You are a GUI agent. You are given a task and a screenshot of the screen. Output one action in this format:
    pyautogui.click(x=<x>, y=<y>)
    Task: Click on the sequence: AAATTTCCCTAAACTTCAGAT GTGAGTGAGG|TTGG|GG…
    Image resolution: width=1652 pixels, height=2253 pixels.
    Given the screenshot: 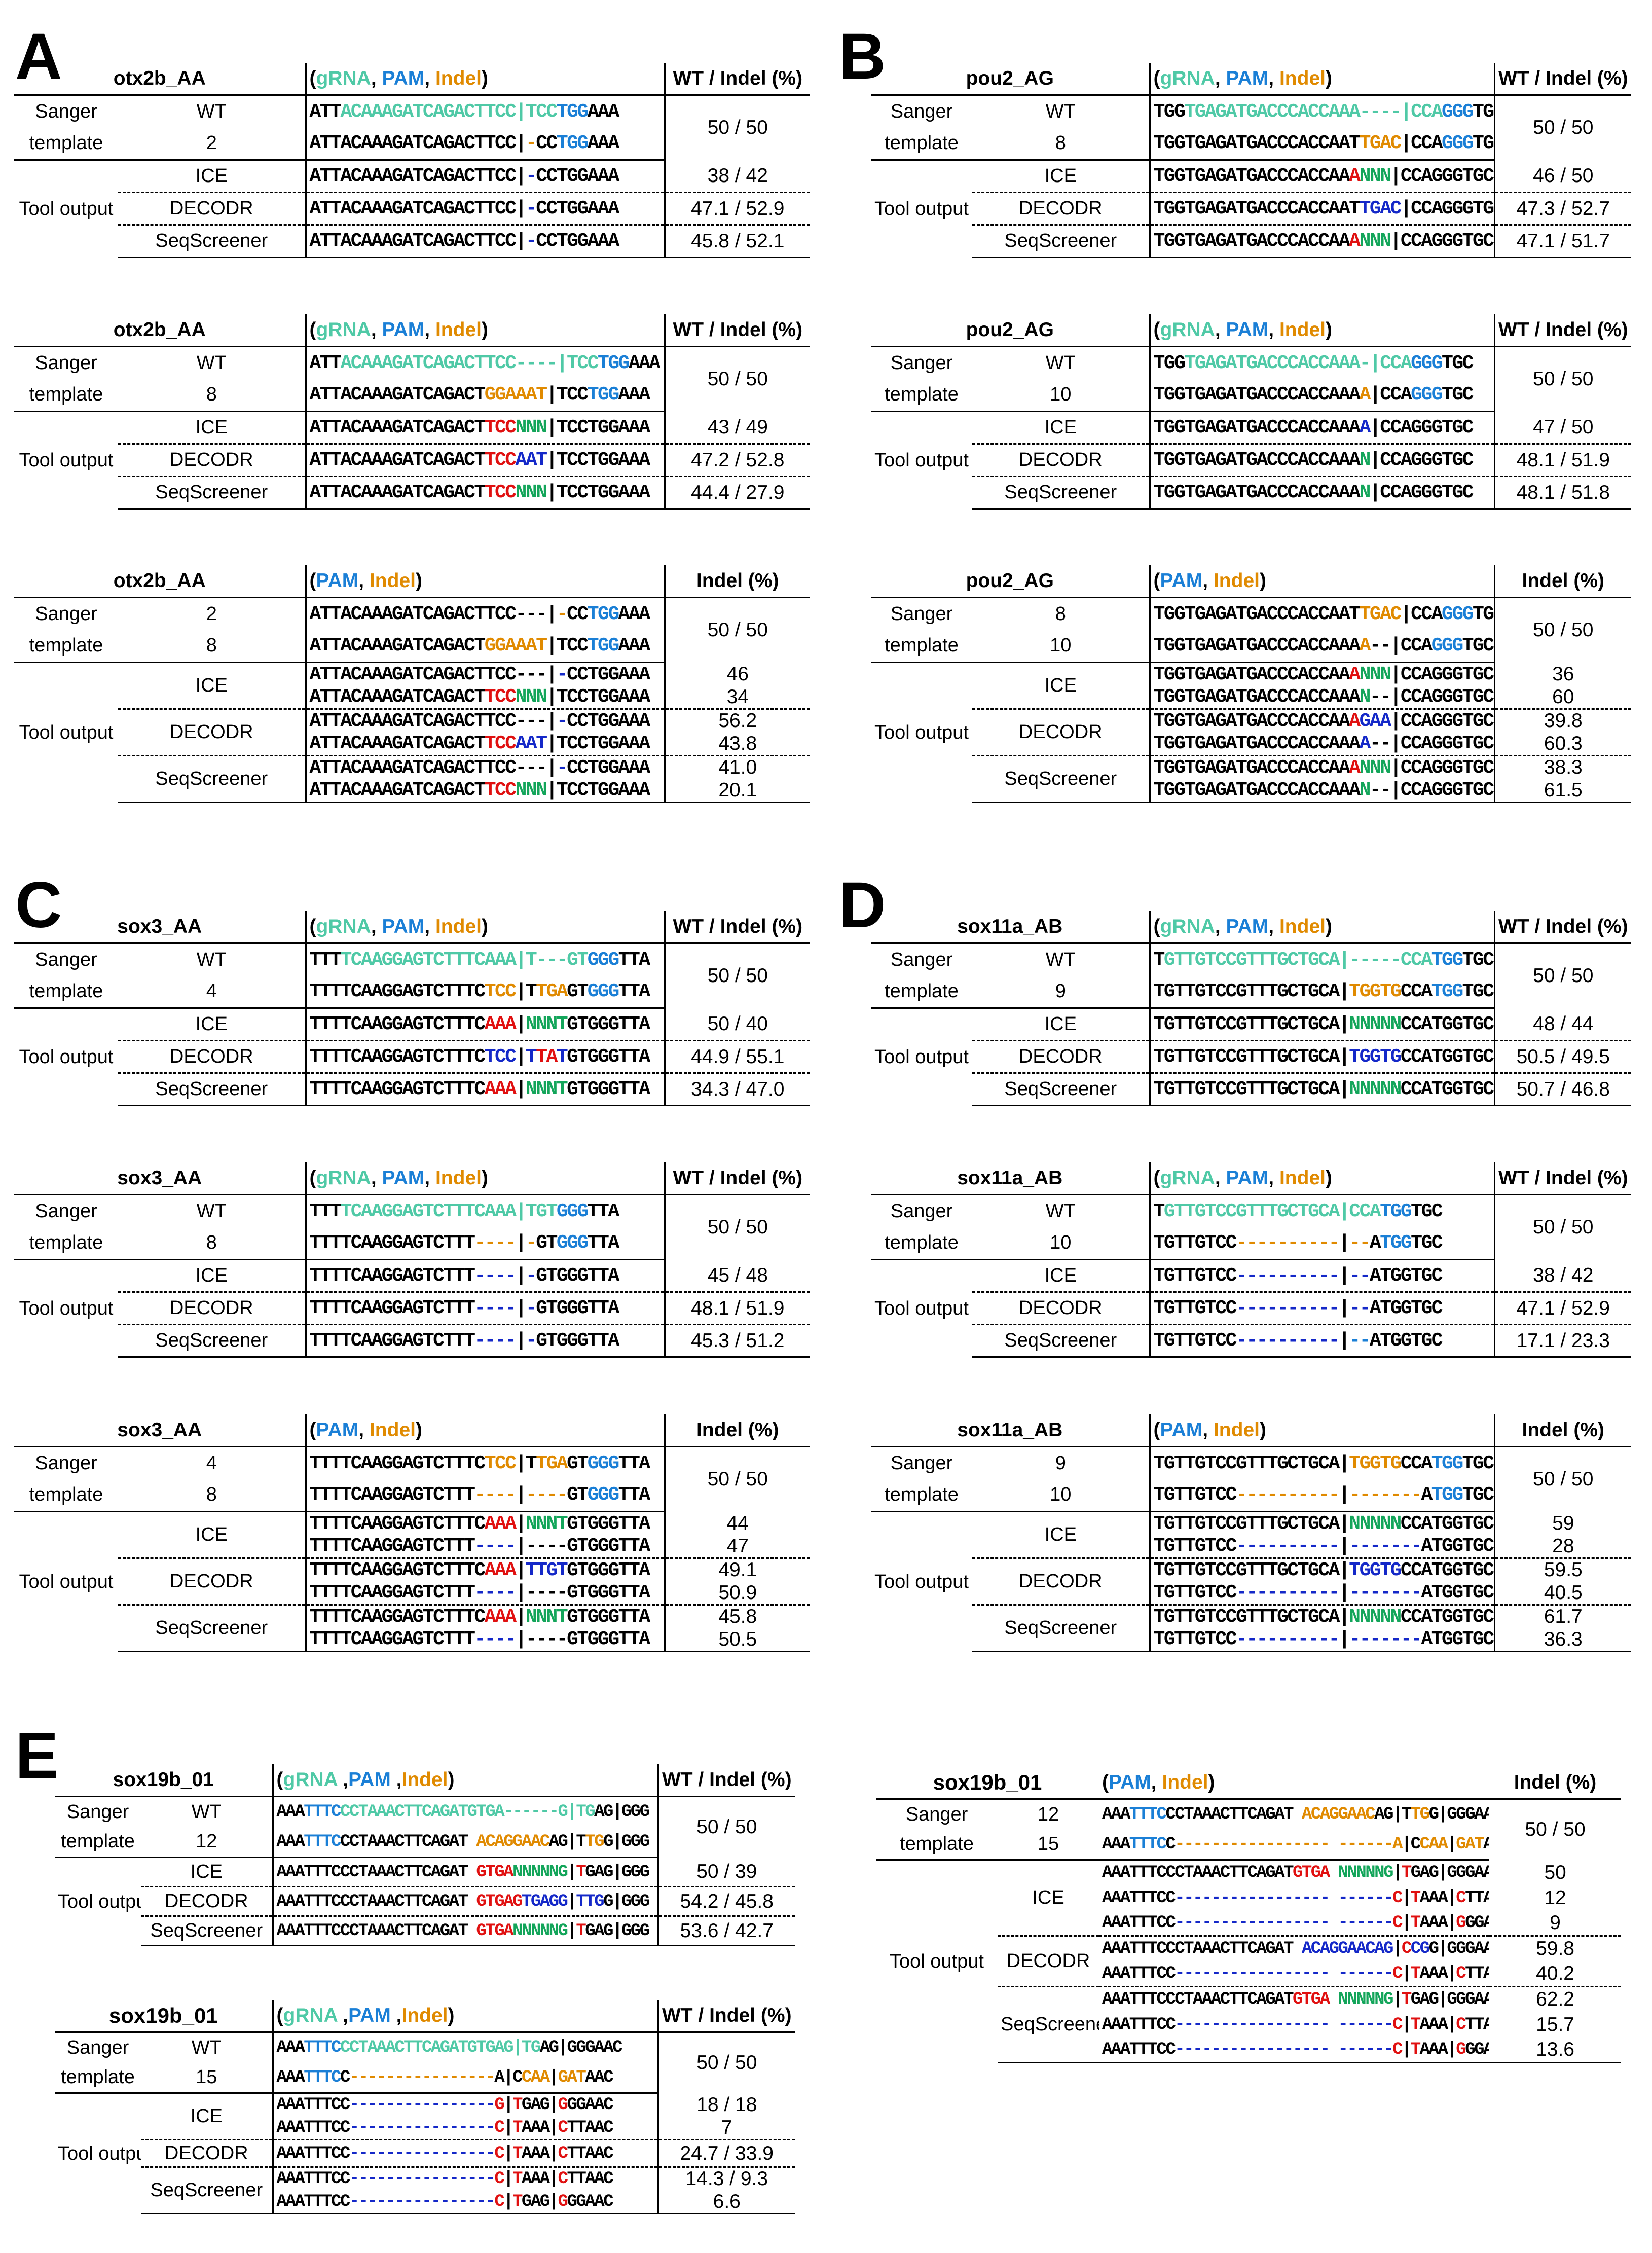 What is the action you would take?
    pyautogui.click(x=465, y=1901)
    